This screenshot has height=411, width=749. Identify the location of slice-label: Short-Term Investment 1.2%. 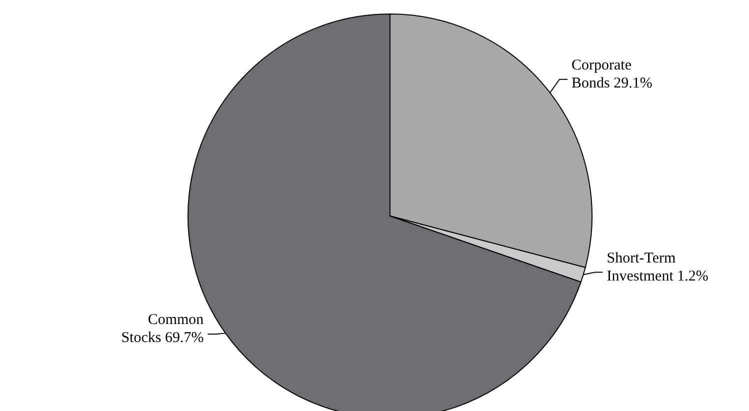
(657, 267).